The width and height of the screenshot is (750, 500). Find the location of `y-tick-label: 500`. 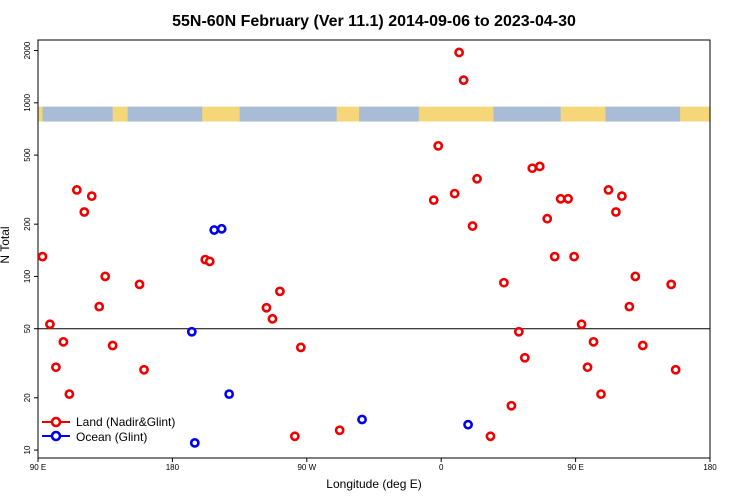

y-tick-label: 500 is located at coordinates (27, 155).